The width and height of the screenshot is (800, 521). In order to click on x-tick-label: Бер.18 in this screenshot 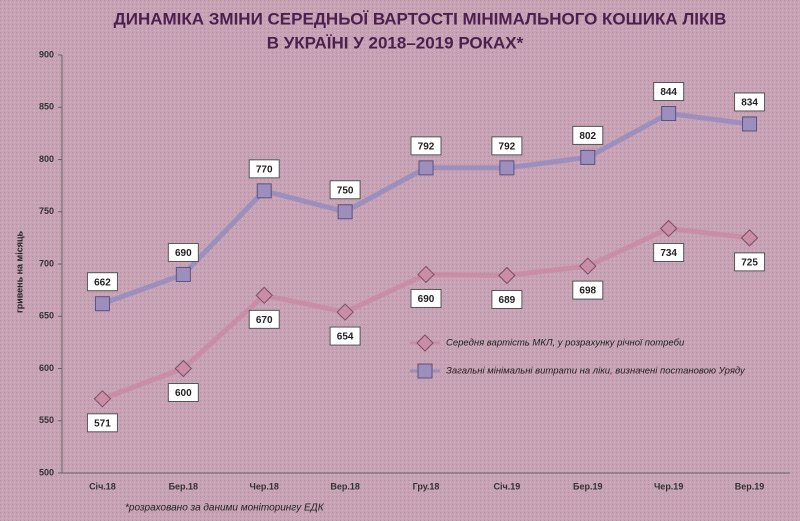, I will do `click(183, 486)`.